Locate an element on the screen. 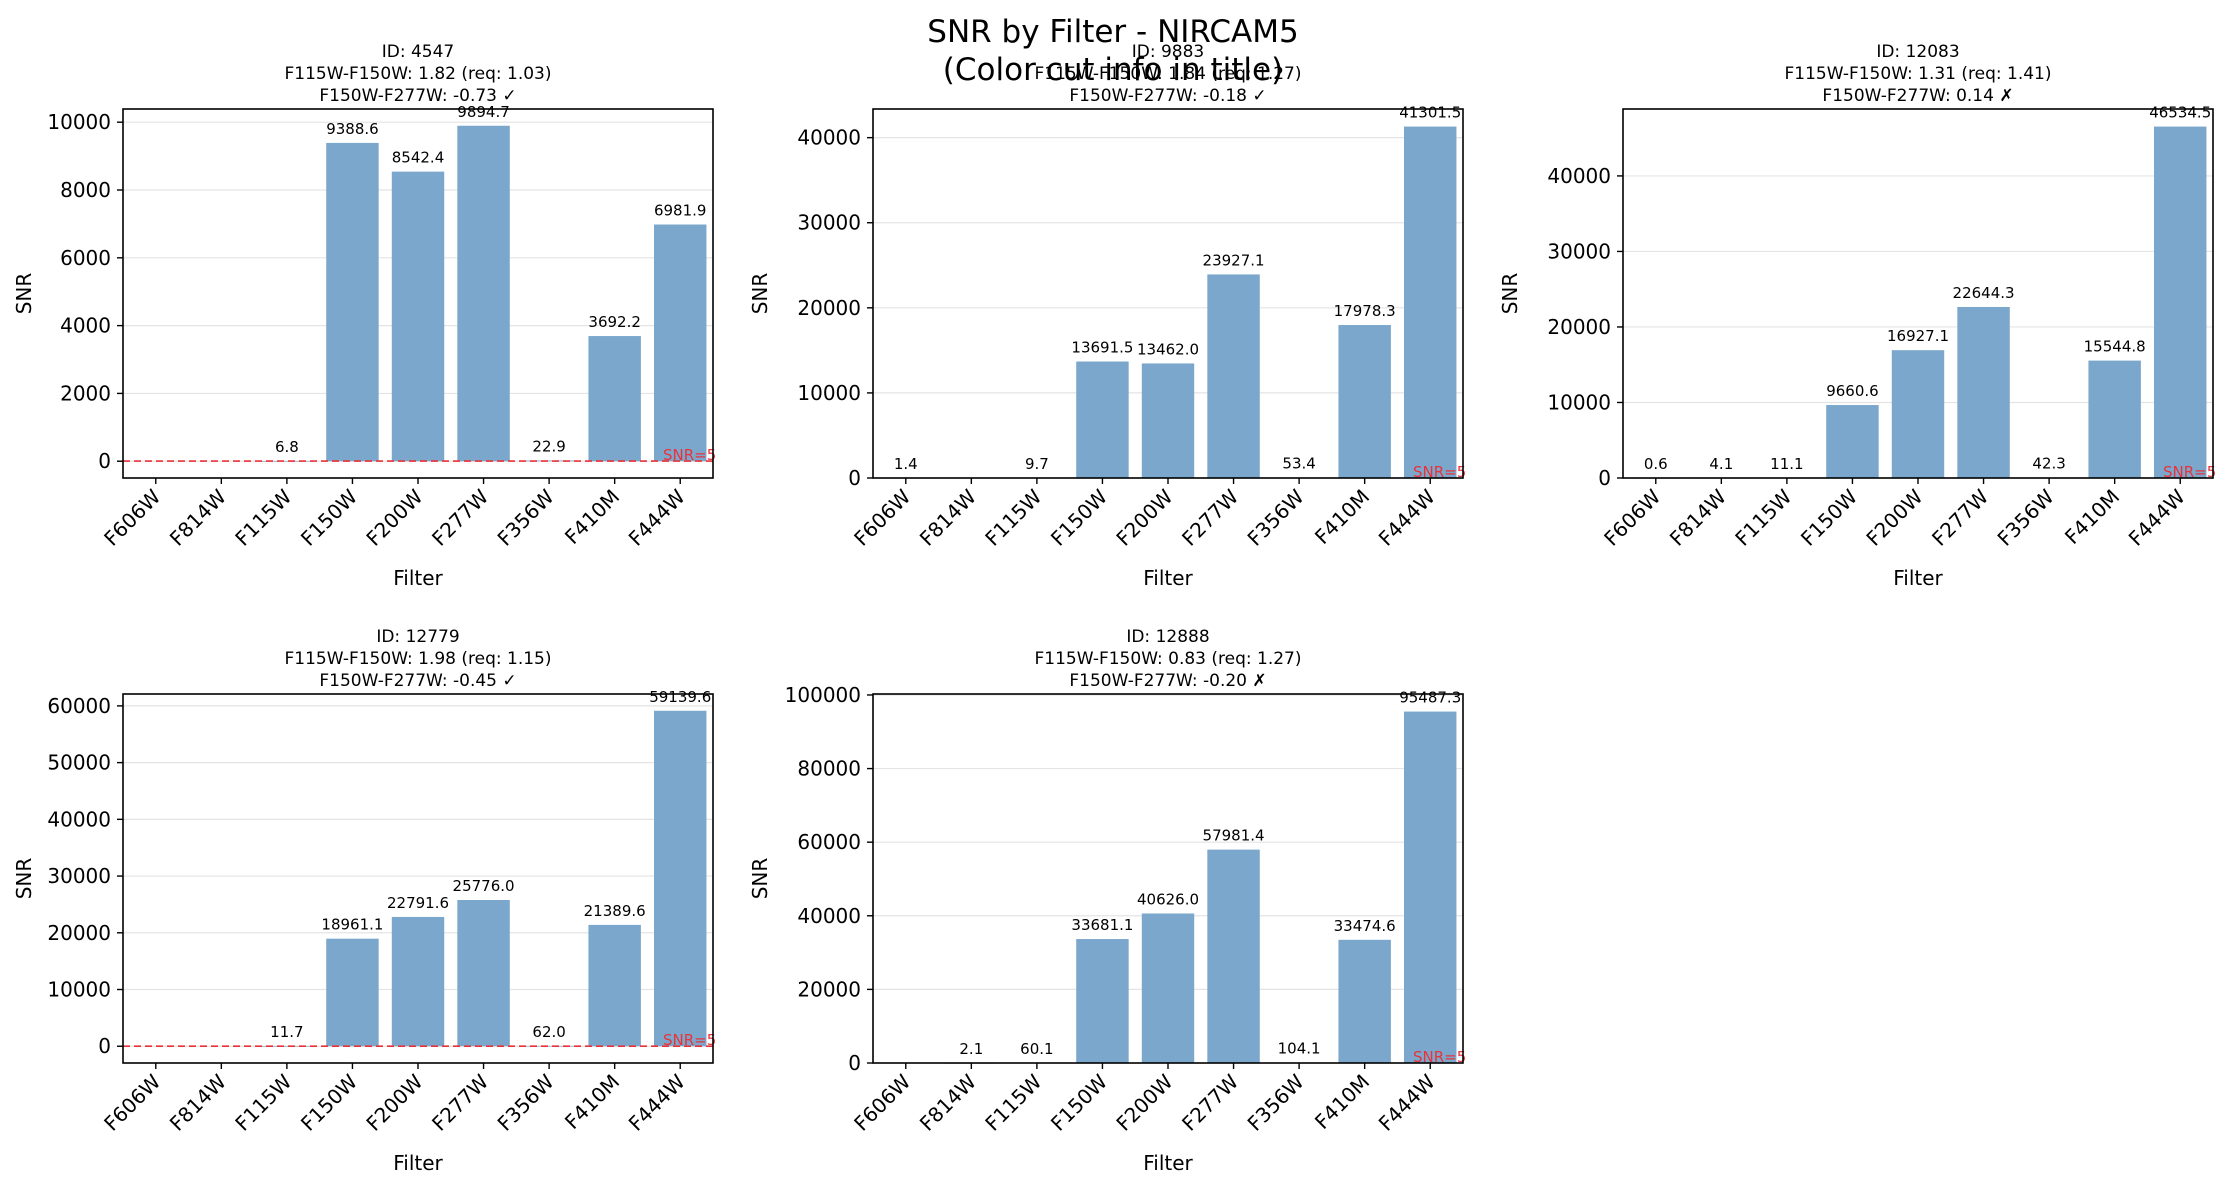 This screenshot has height=1181, width=2227. bar-value-label: 21389.6 is located at coordinates (615, 911).